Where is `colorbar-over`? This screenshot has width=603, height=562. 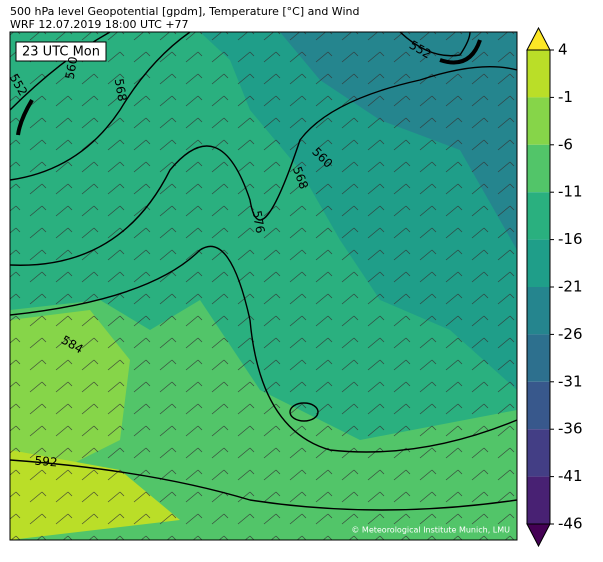
colorbar-over is located at coordinates (538, 38).